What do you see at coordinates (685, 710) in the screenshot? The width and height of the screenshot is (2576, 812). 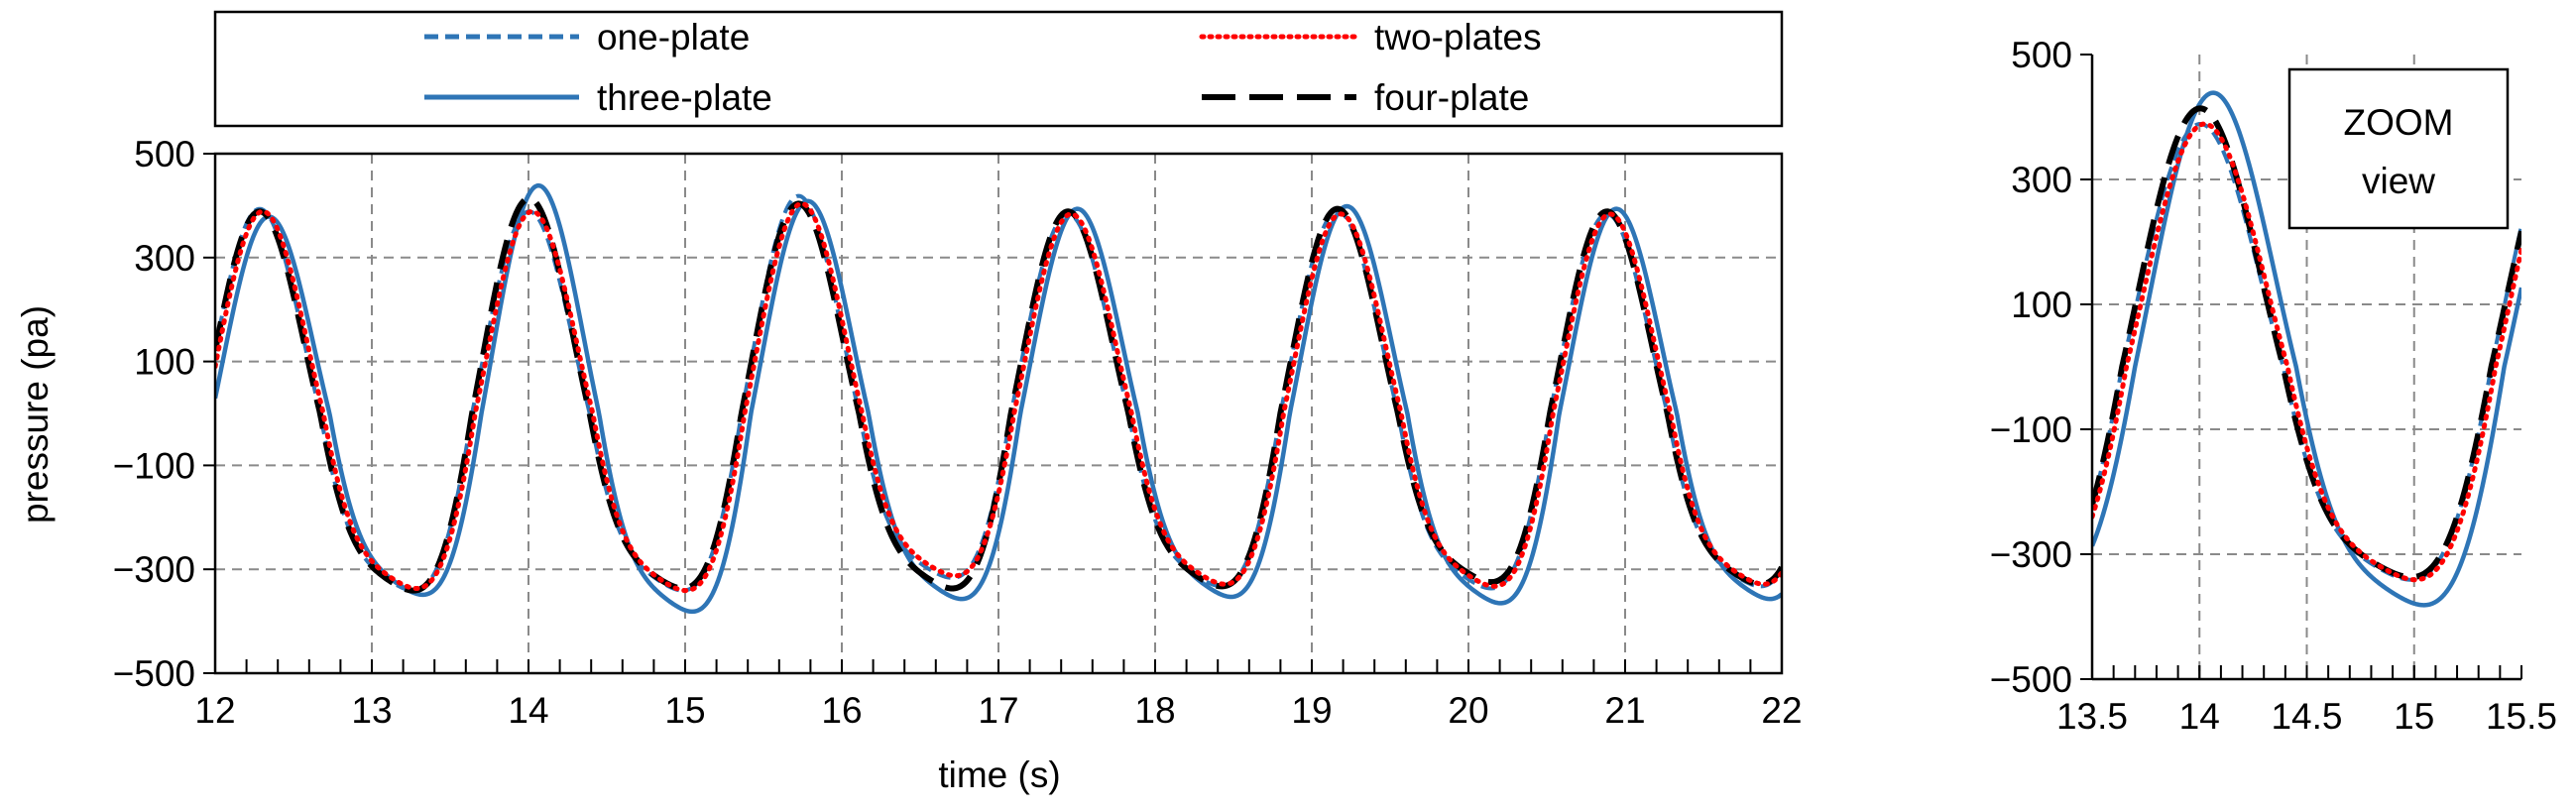 I see `main-x-tick-label: 15` at bounding box center [685, 710].